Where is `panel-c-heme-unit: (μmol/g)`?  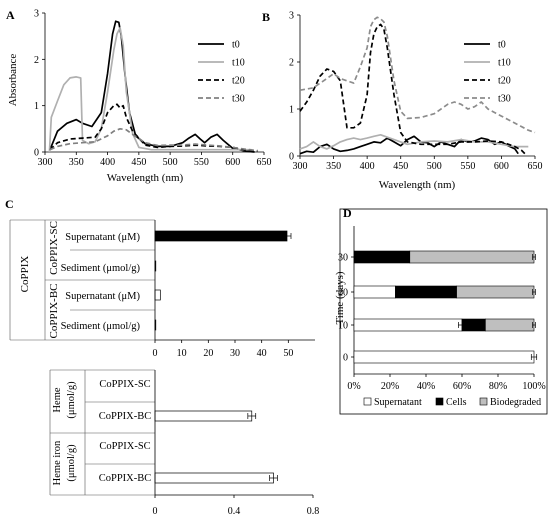 panel-c-heme-unit: (μmol/g) is located at coordinates (71, 400).